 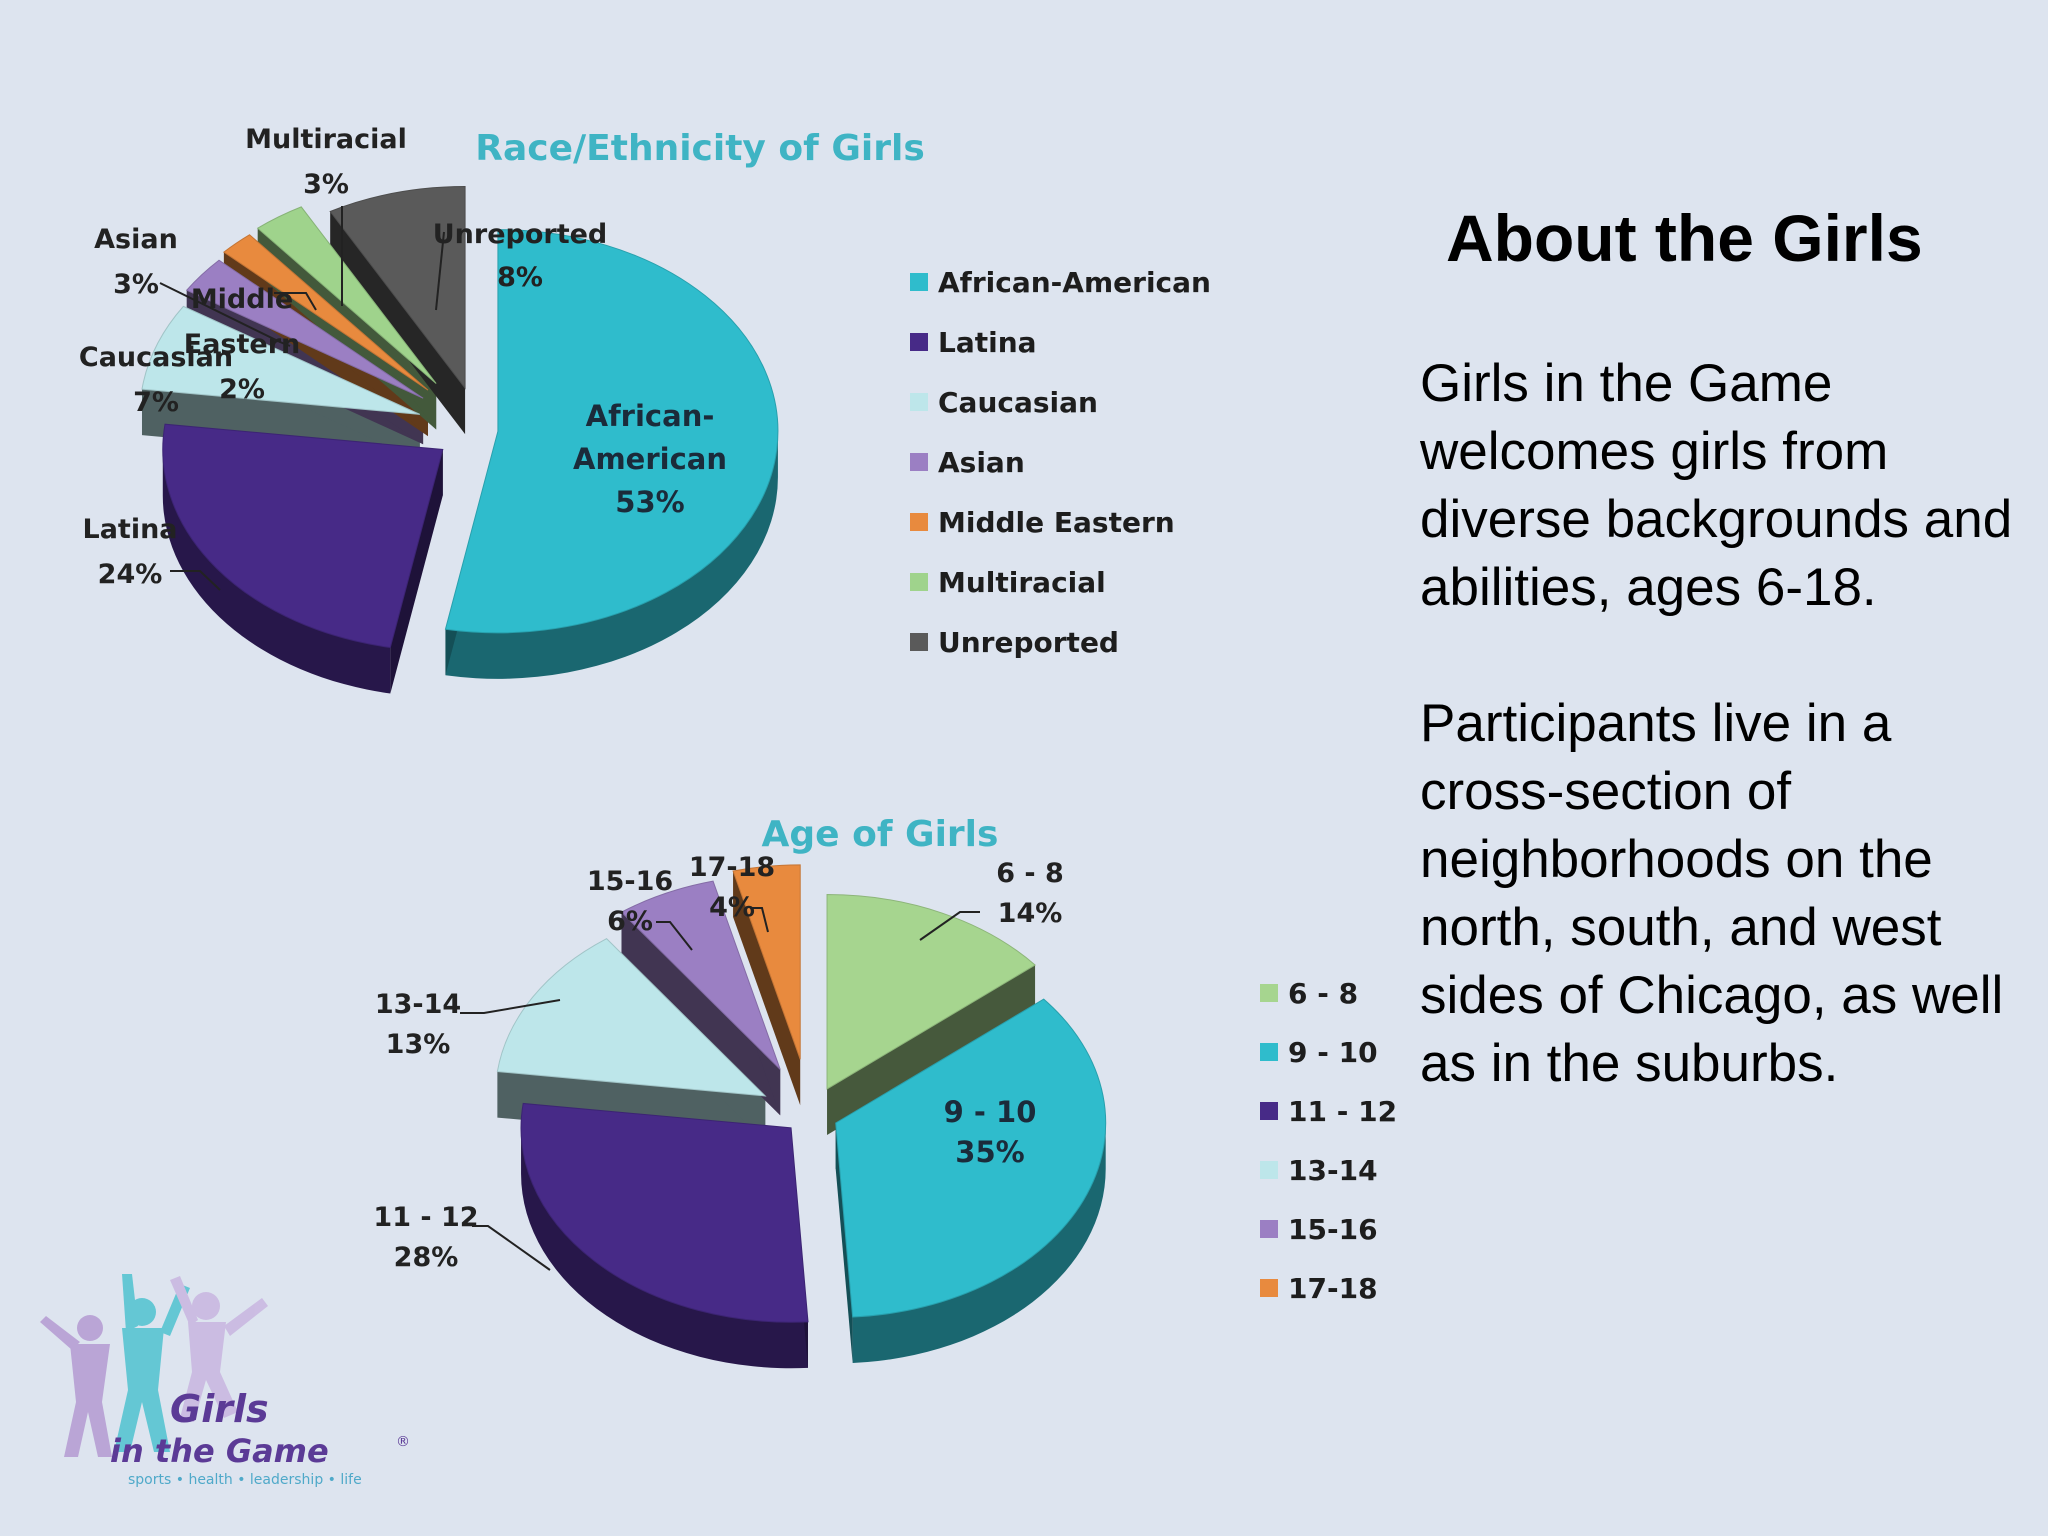 I want to click on callout-asian-1: 3%, so click(x=136, y=284).